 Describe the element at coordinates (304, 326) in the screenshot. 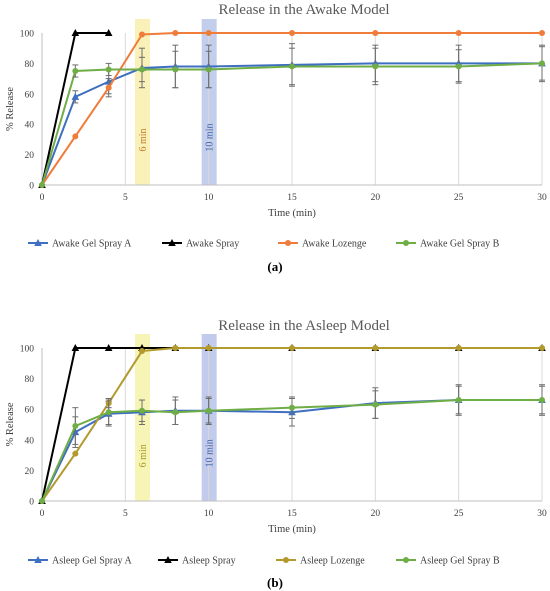

I see `chart-title: Release in the Asleep Model` at that location.